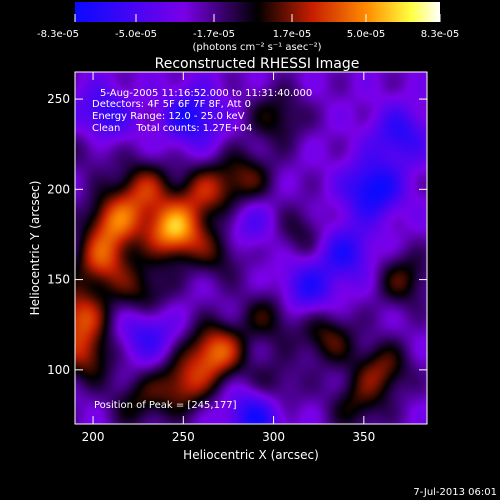 The image size is (500, 500). Describe the element at coordinates (171, 104) in the screenshot. I see `annotation-detectors: Detectors: 4F 5F 6F 7F 8F, Att 0` at that location.